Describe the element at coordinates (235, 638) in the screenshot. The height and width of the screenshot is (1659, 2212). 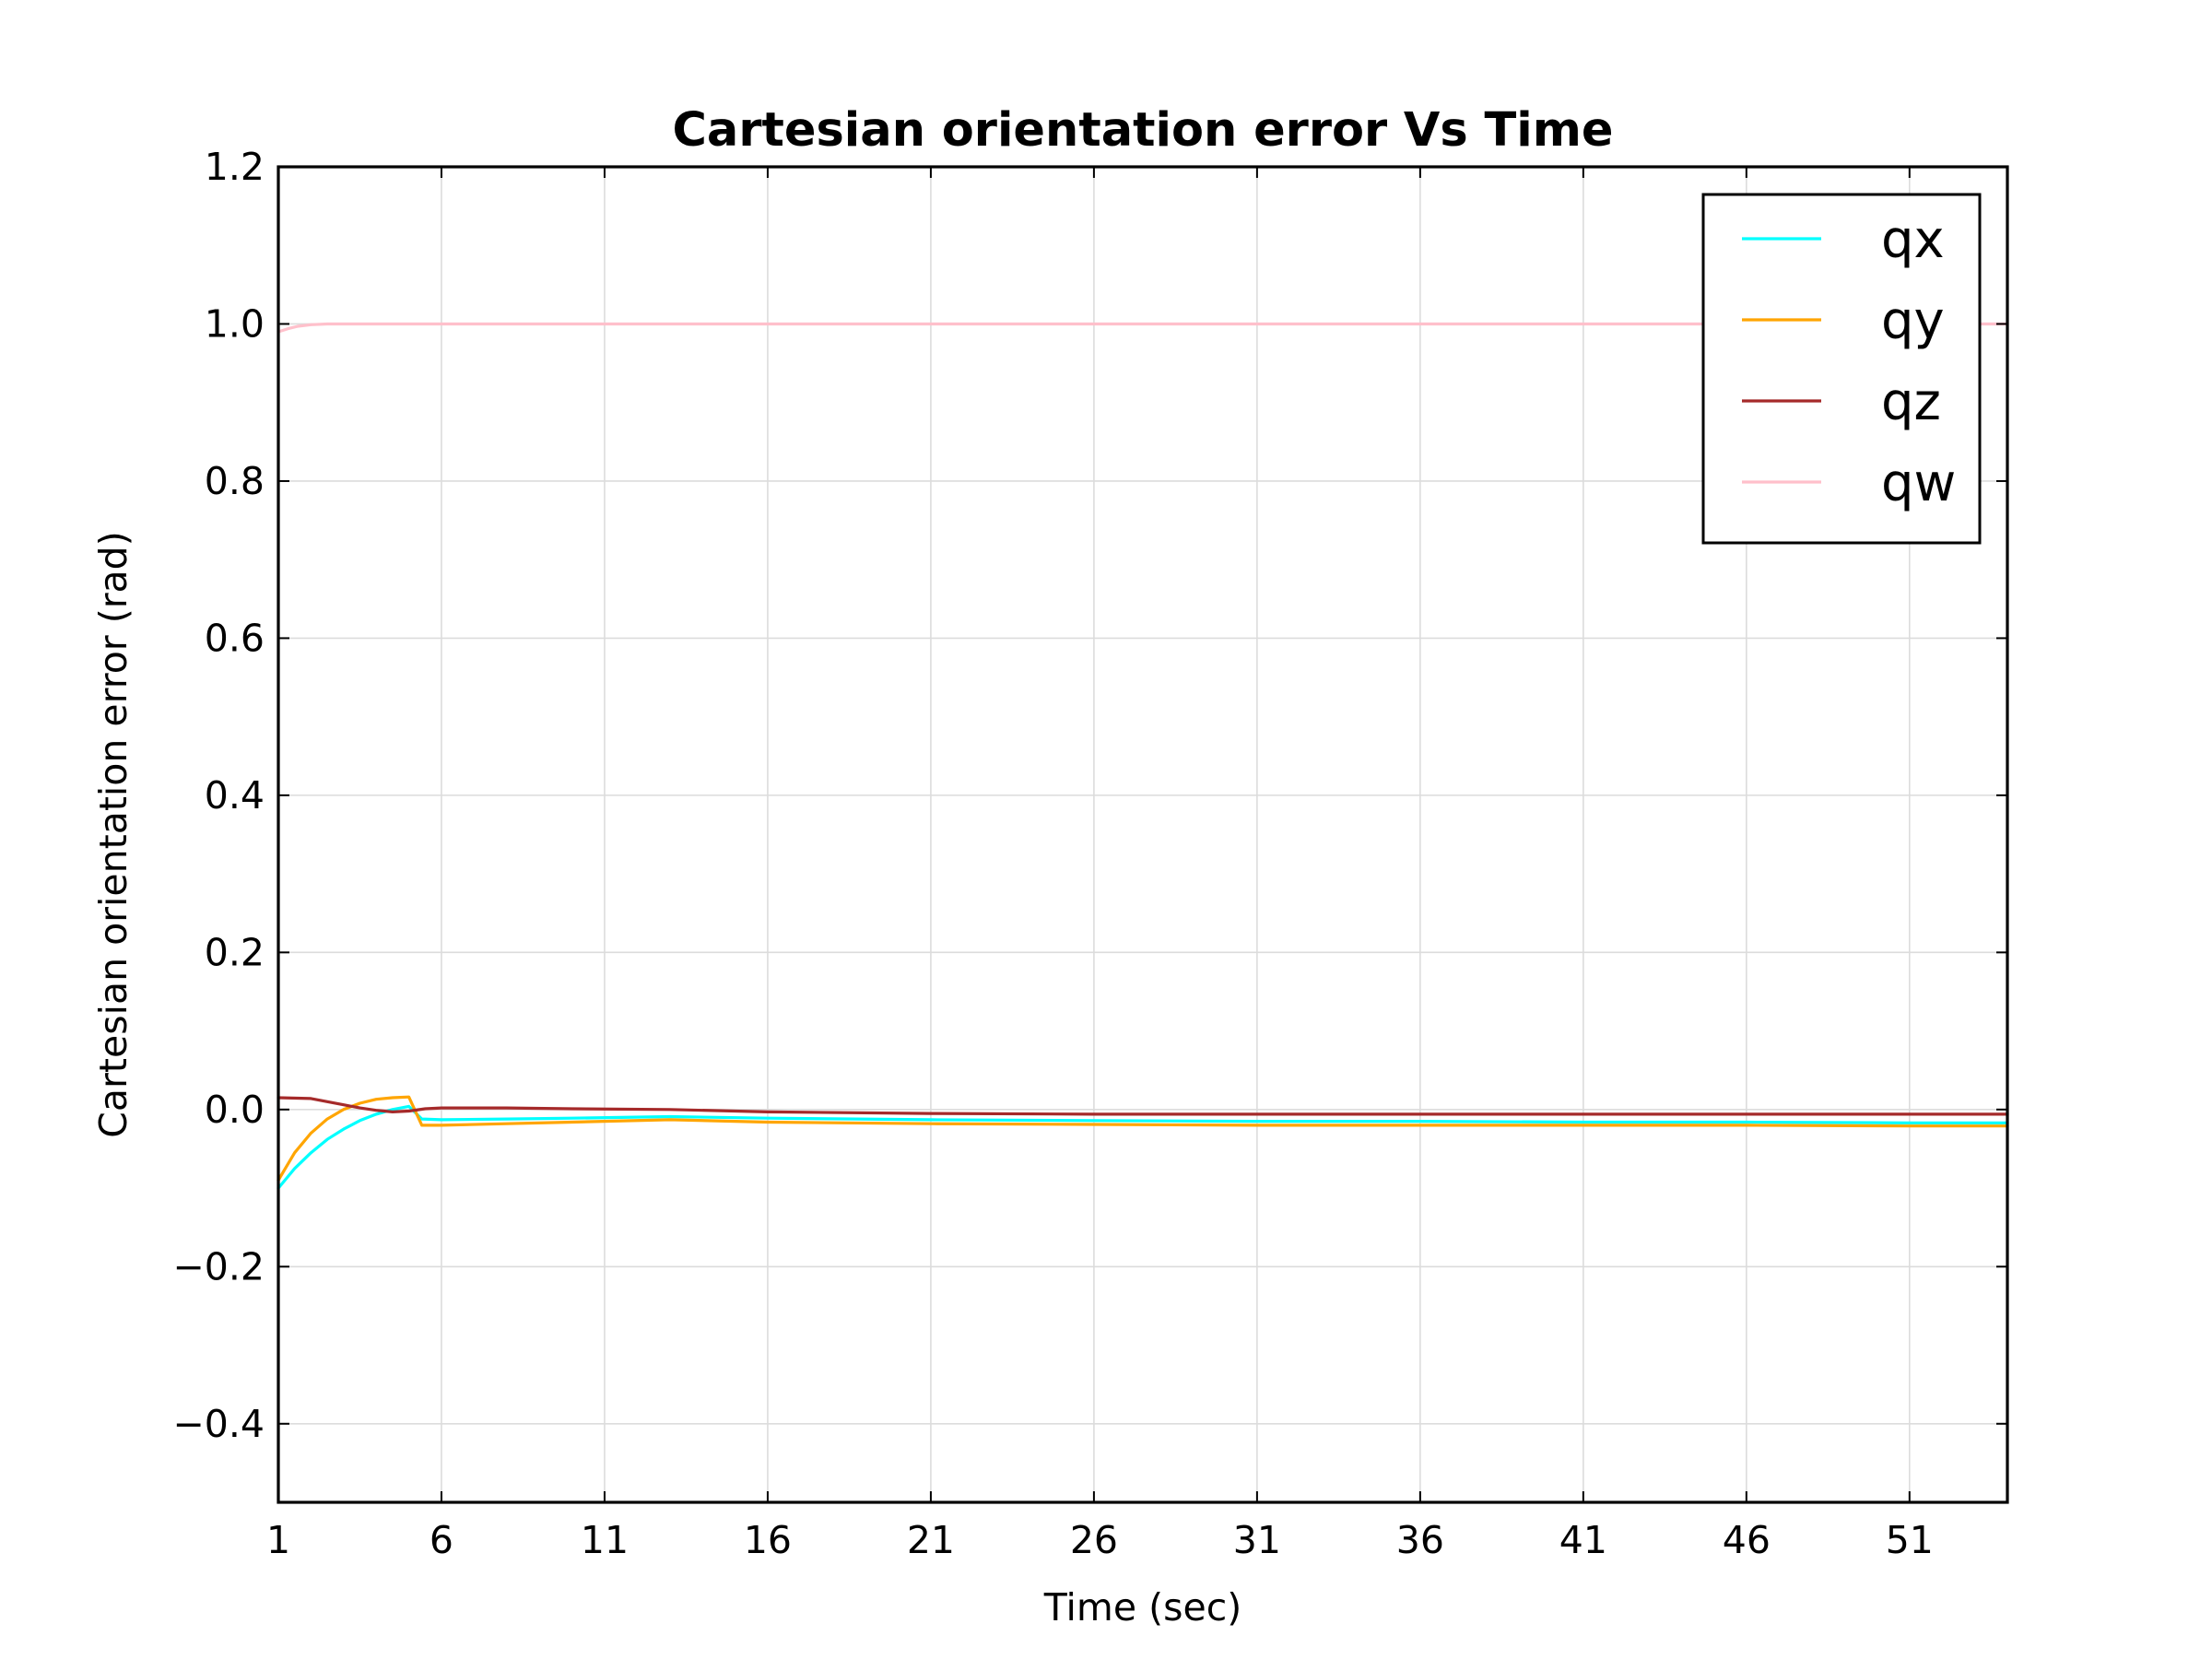
I see `y-tick-label: 0.6` at that location.